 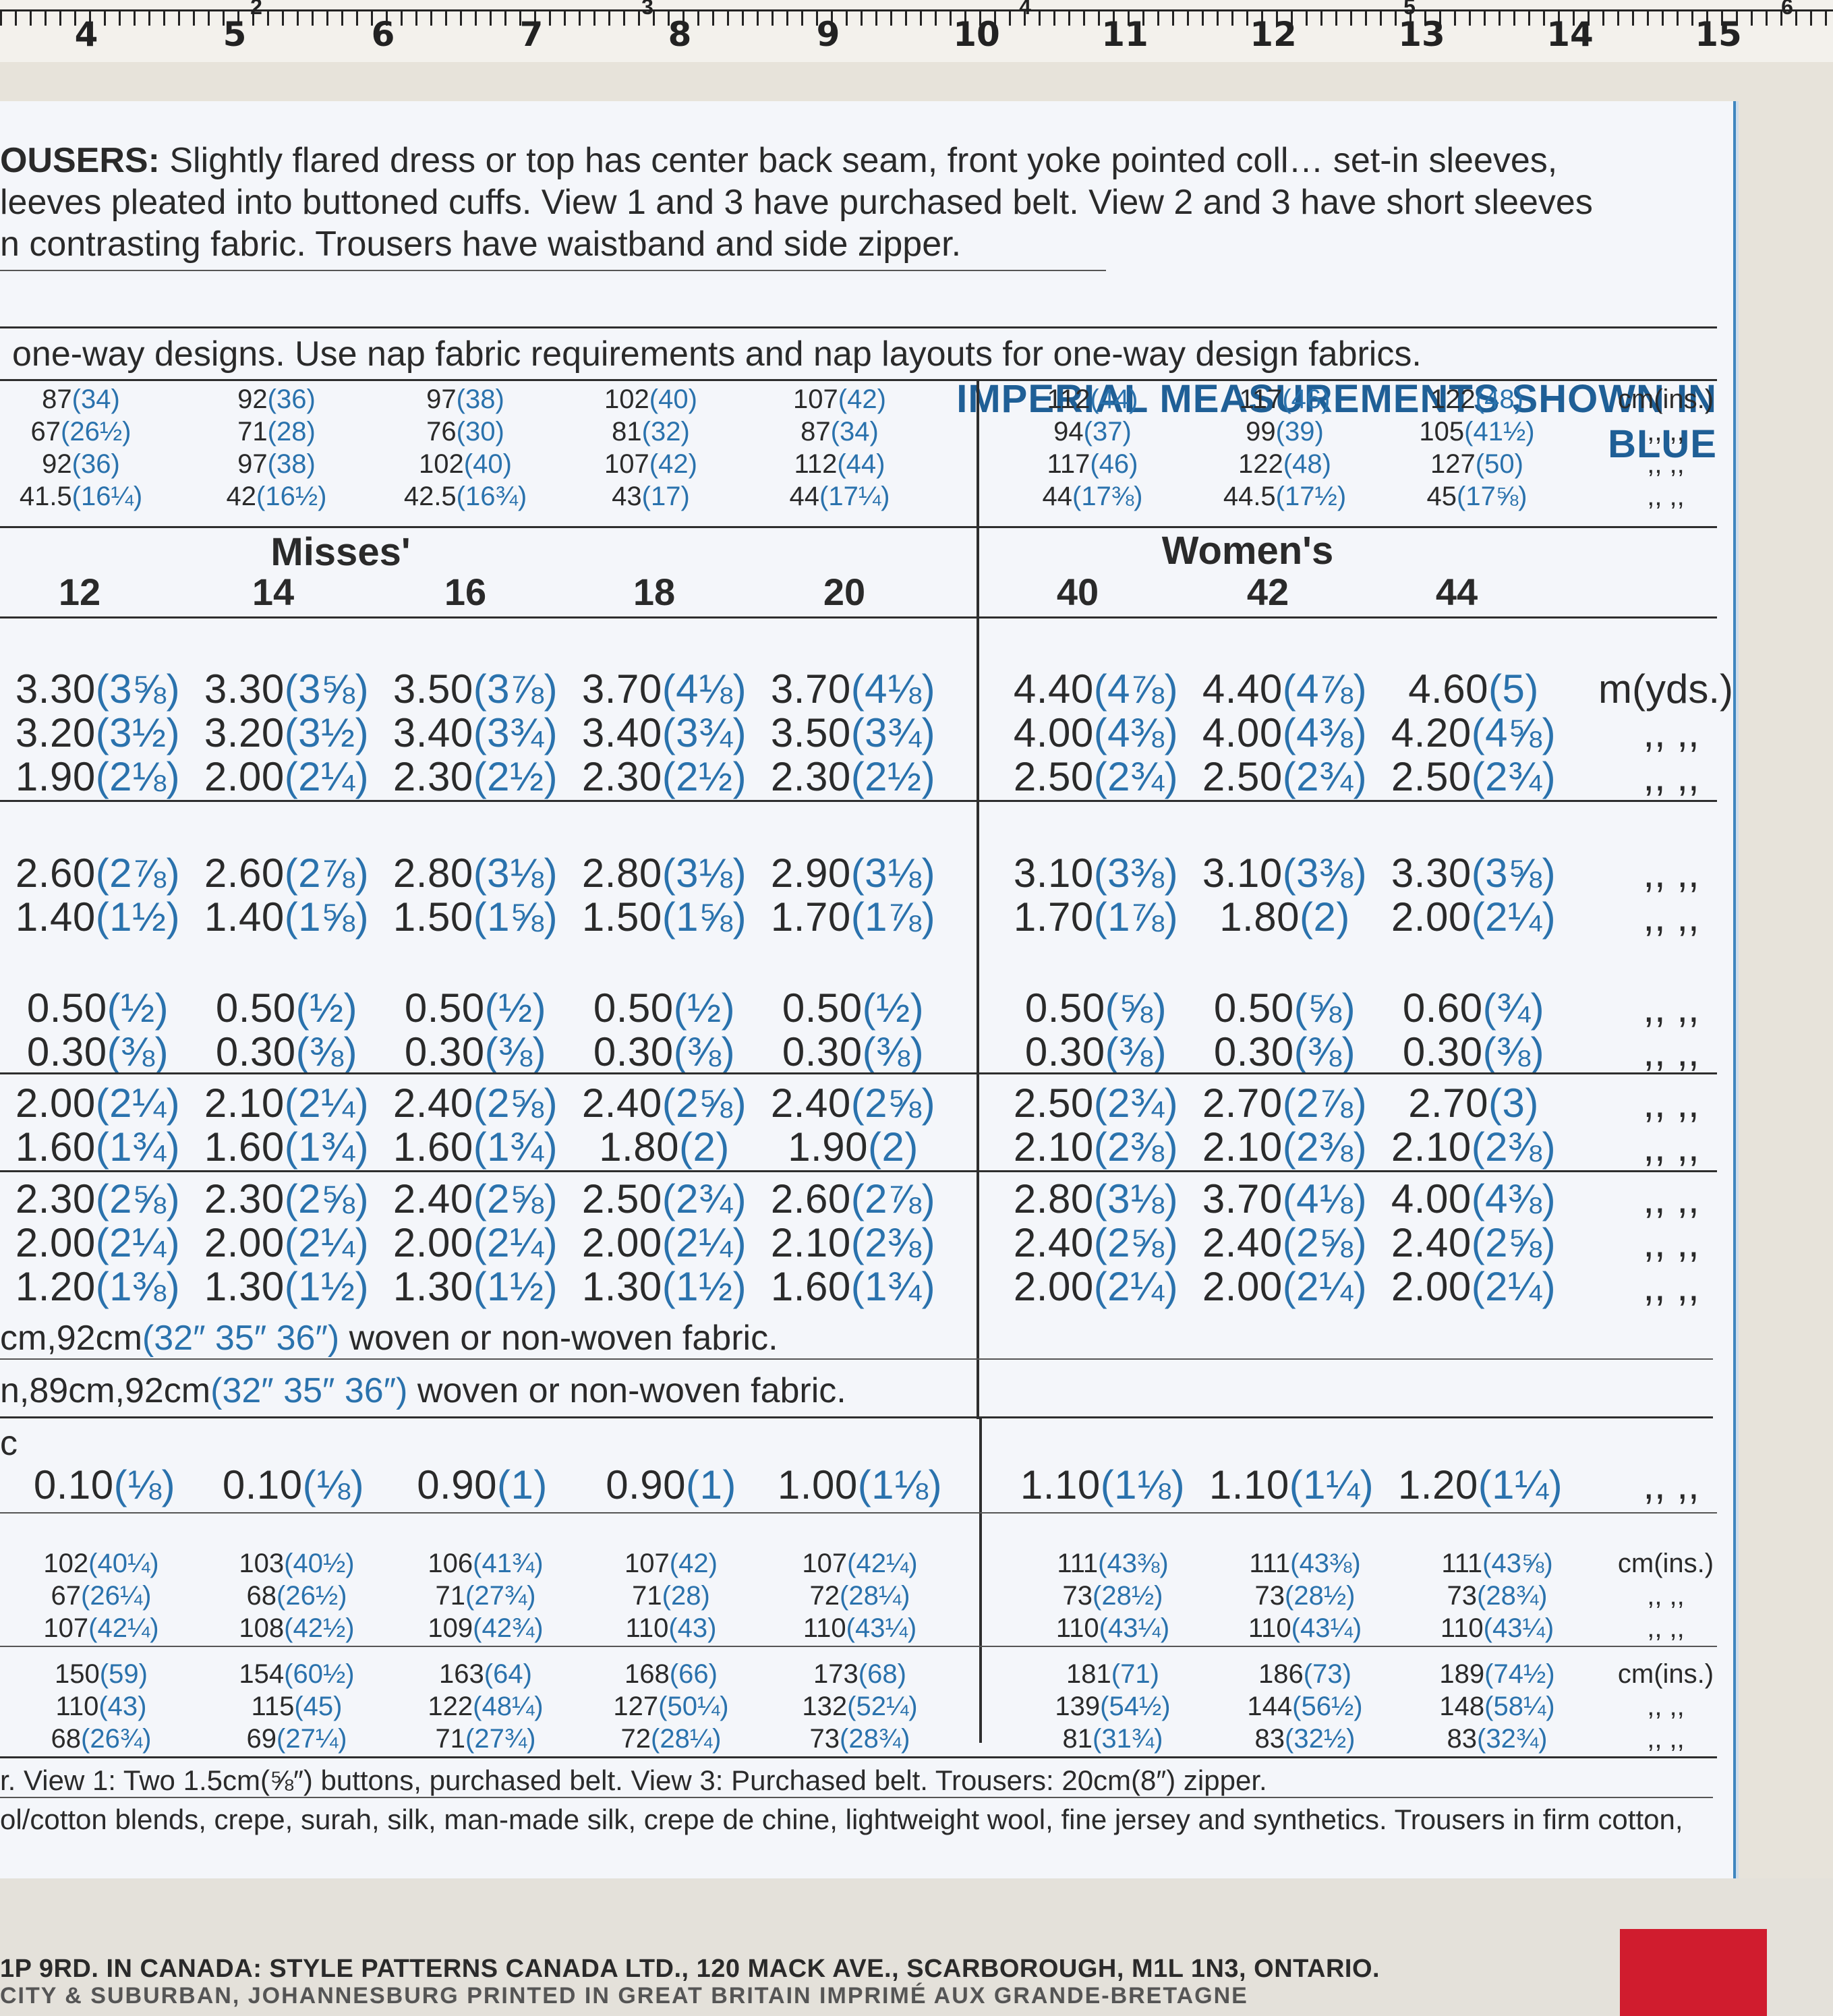 I want to click on size-heading: 40, so click(x=1077, y=592).